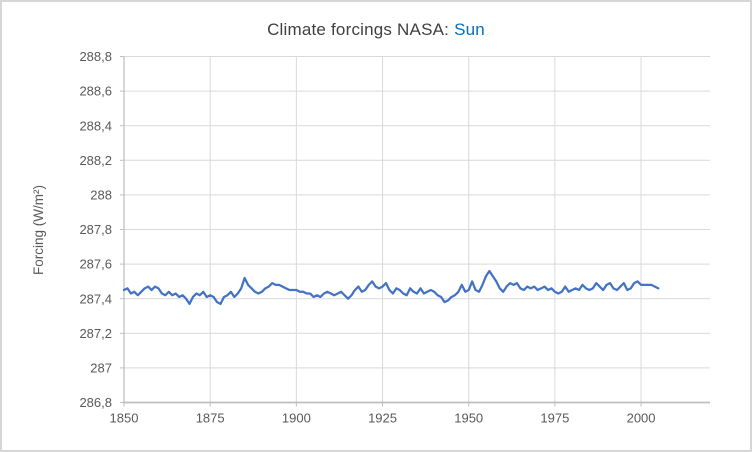 The width and height of the screenshot is (752, 452). I want to click on chart-title-text: Climate forcings NASA:, so click(358, 29).